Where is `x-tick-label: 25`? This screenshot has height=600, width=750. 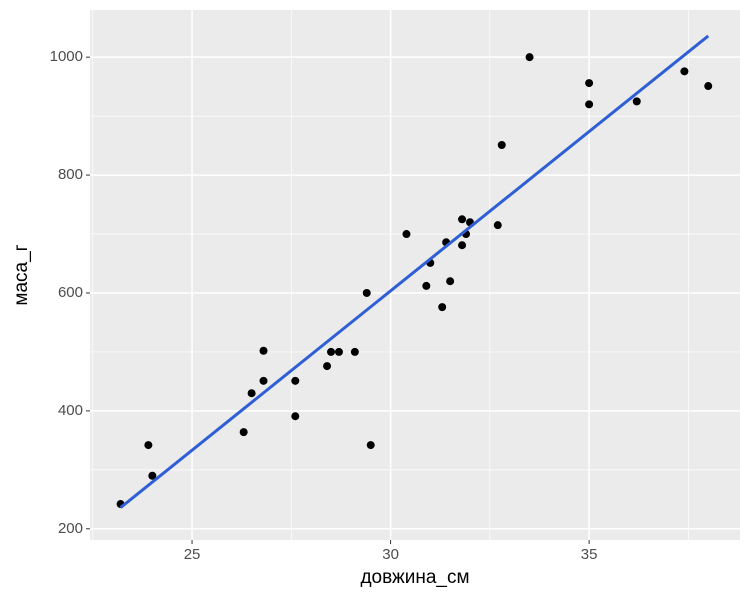 x-tick-label: 25 is located at coordinates (192, 554).